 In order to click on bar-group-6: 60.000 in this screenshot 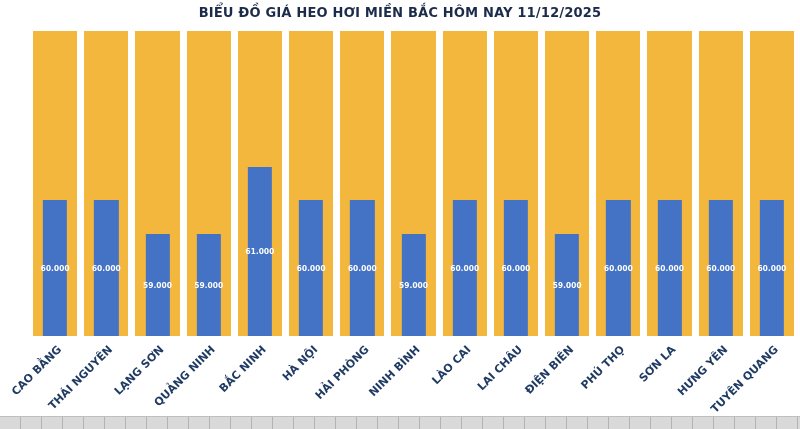, I will do `click(362, 183)`.